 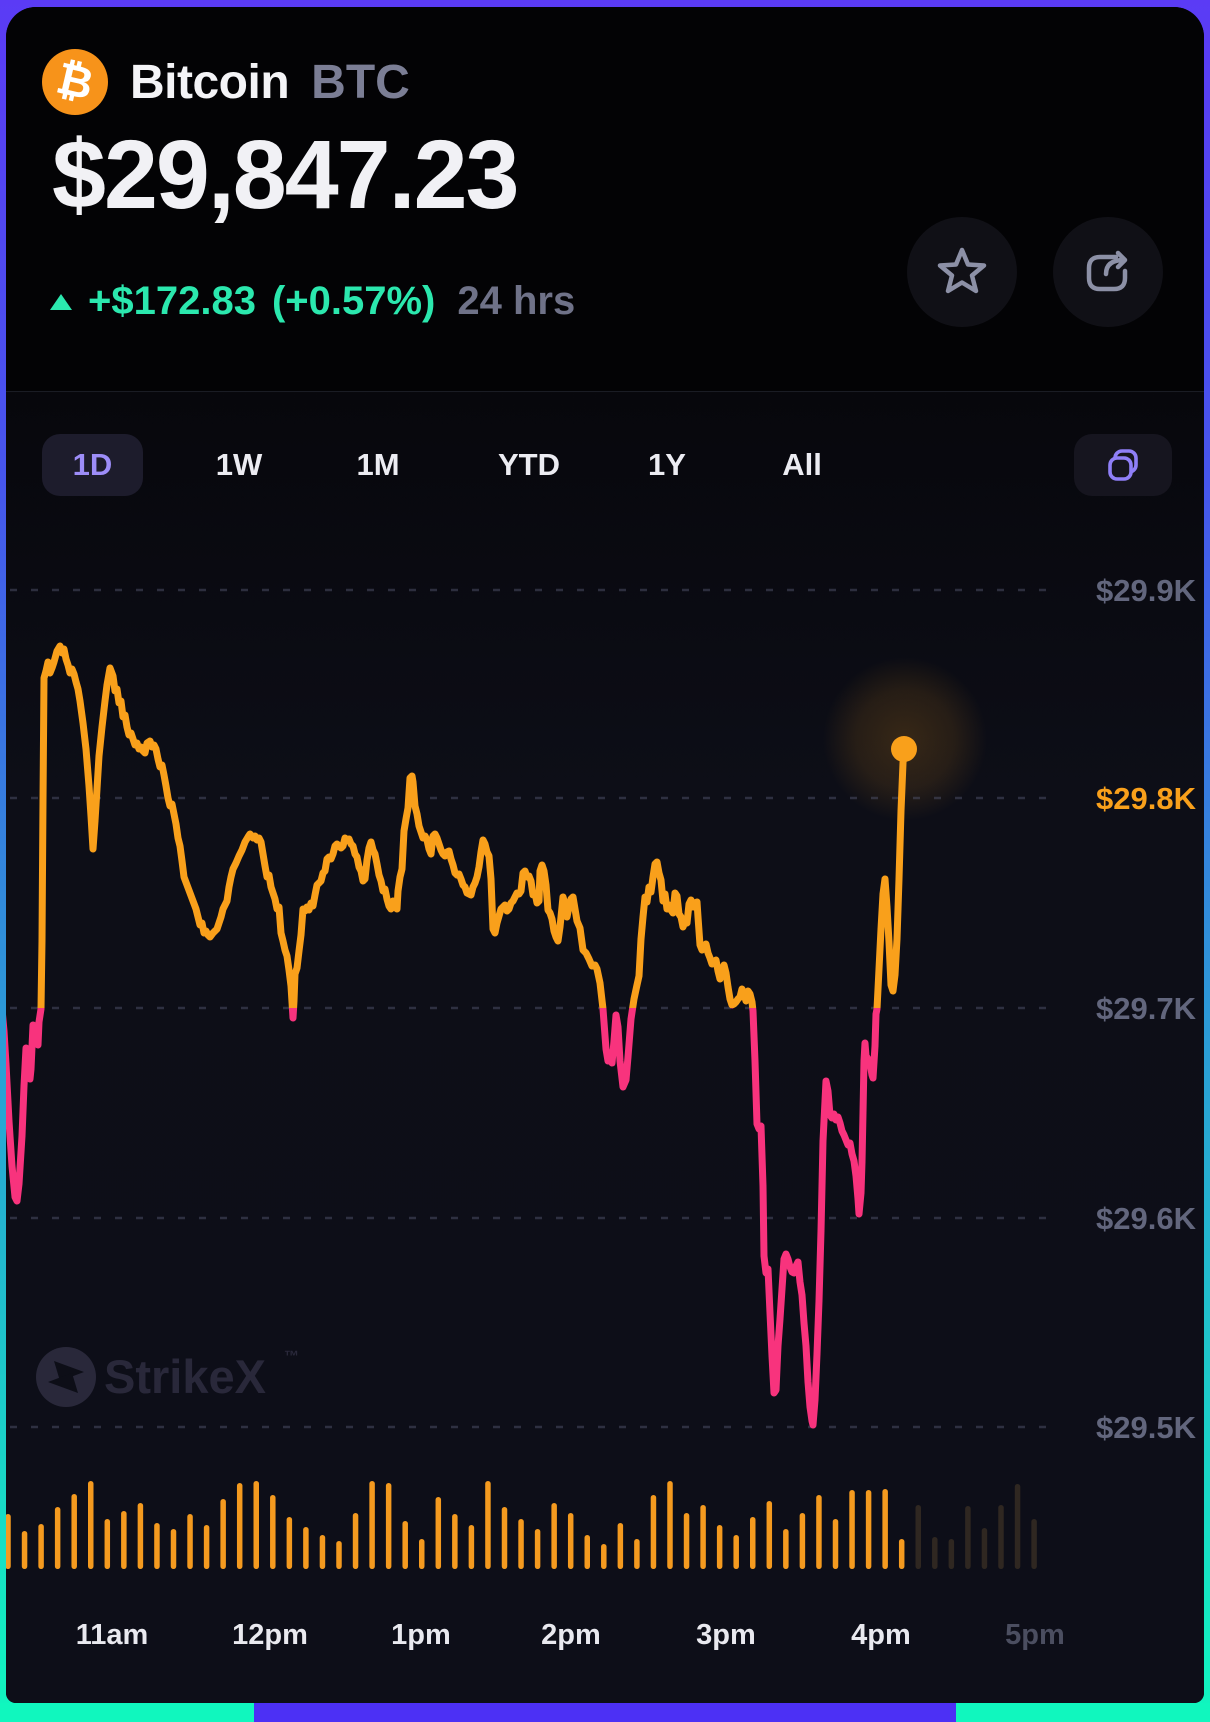 What do you see at coordinates (239, 465) in the screenshot?
I see `tab-1w: 1W` at bounding box center [239, 465].